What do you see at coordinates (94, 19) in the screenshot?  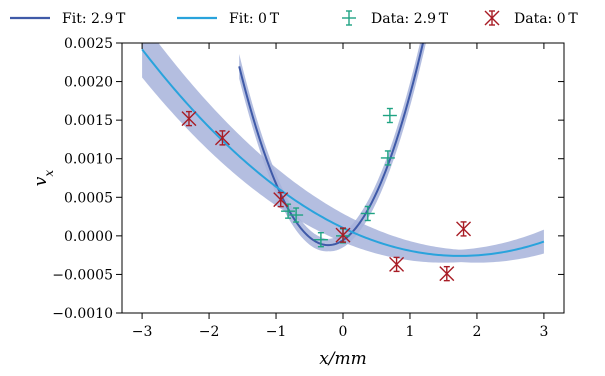 I see `legend-label: Fit: 2.9 T` at bounding box center [94, 19].